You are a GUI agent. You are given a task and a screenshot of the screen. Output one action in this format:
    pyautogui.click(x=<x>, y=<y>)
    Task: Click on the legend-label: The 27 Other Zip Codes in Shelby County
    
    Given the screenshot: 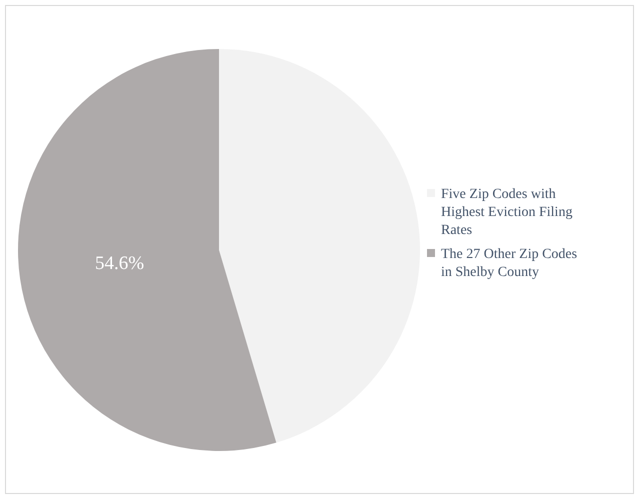 What is the action you would take?
    pyautogui.click(x=509, y=263)
    